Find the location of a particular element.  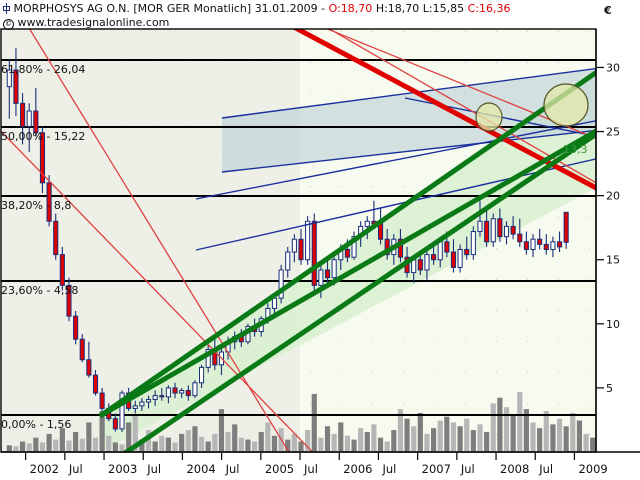

x-axis-label: 2008 is located at coordinates (514, 469).